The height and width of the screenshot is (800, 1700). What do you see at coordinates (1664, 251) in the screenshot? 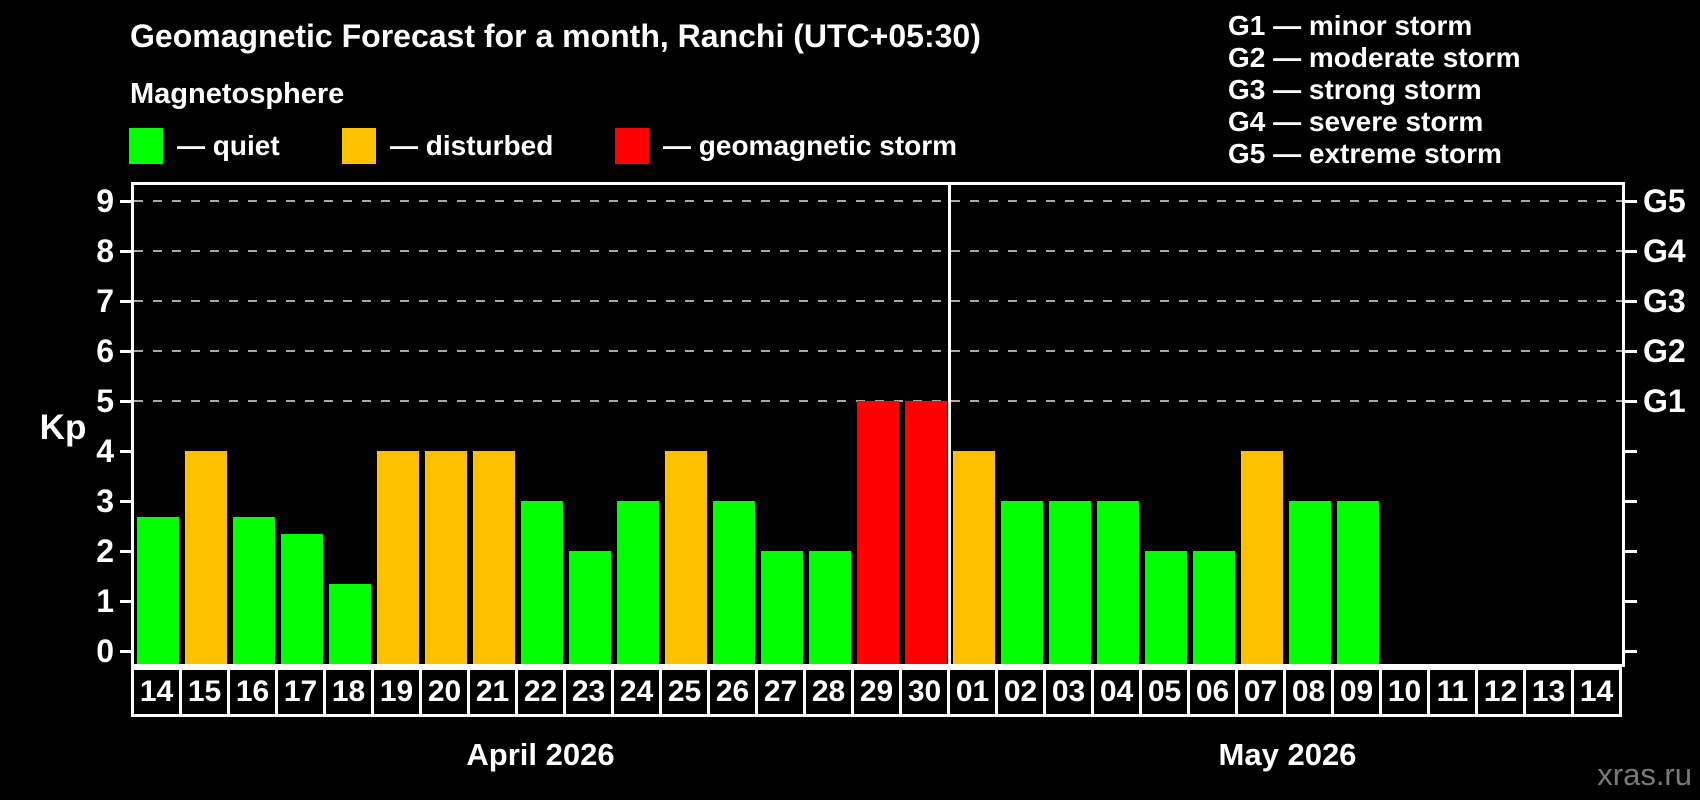
I see `right-axis-label-g4: G4` at bounding box center [1664, 251].